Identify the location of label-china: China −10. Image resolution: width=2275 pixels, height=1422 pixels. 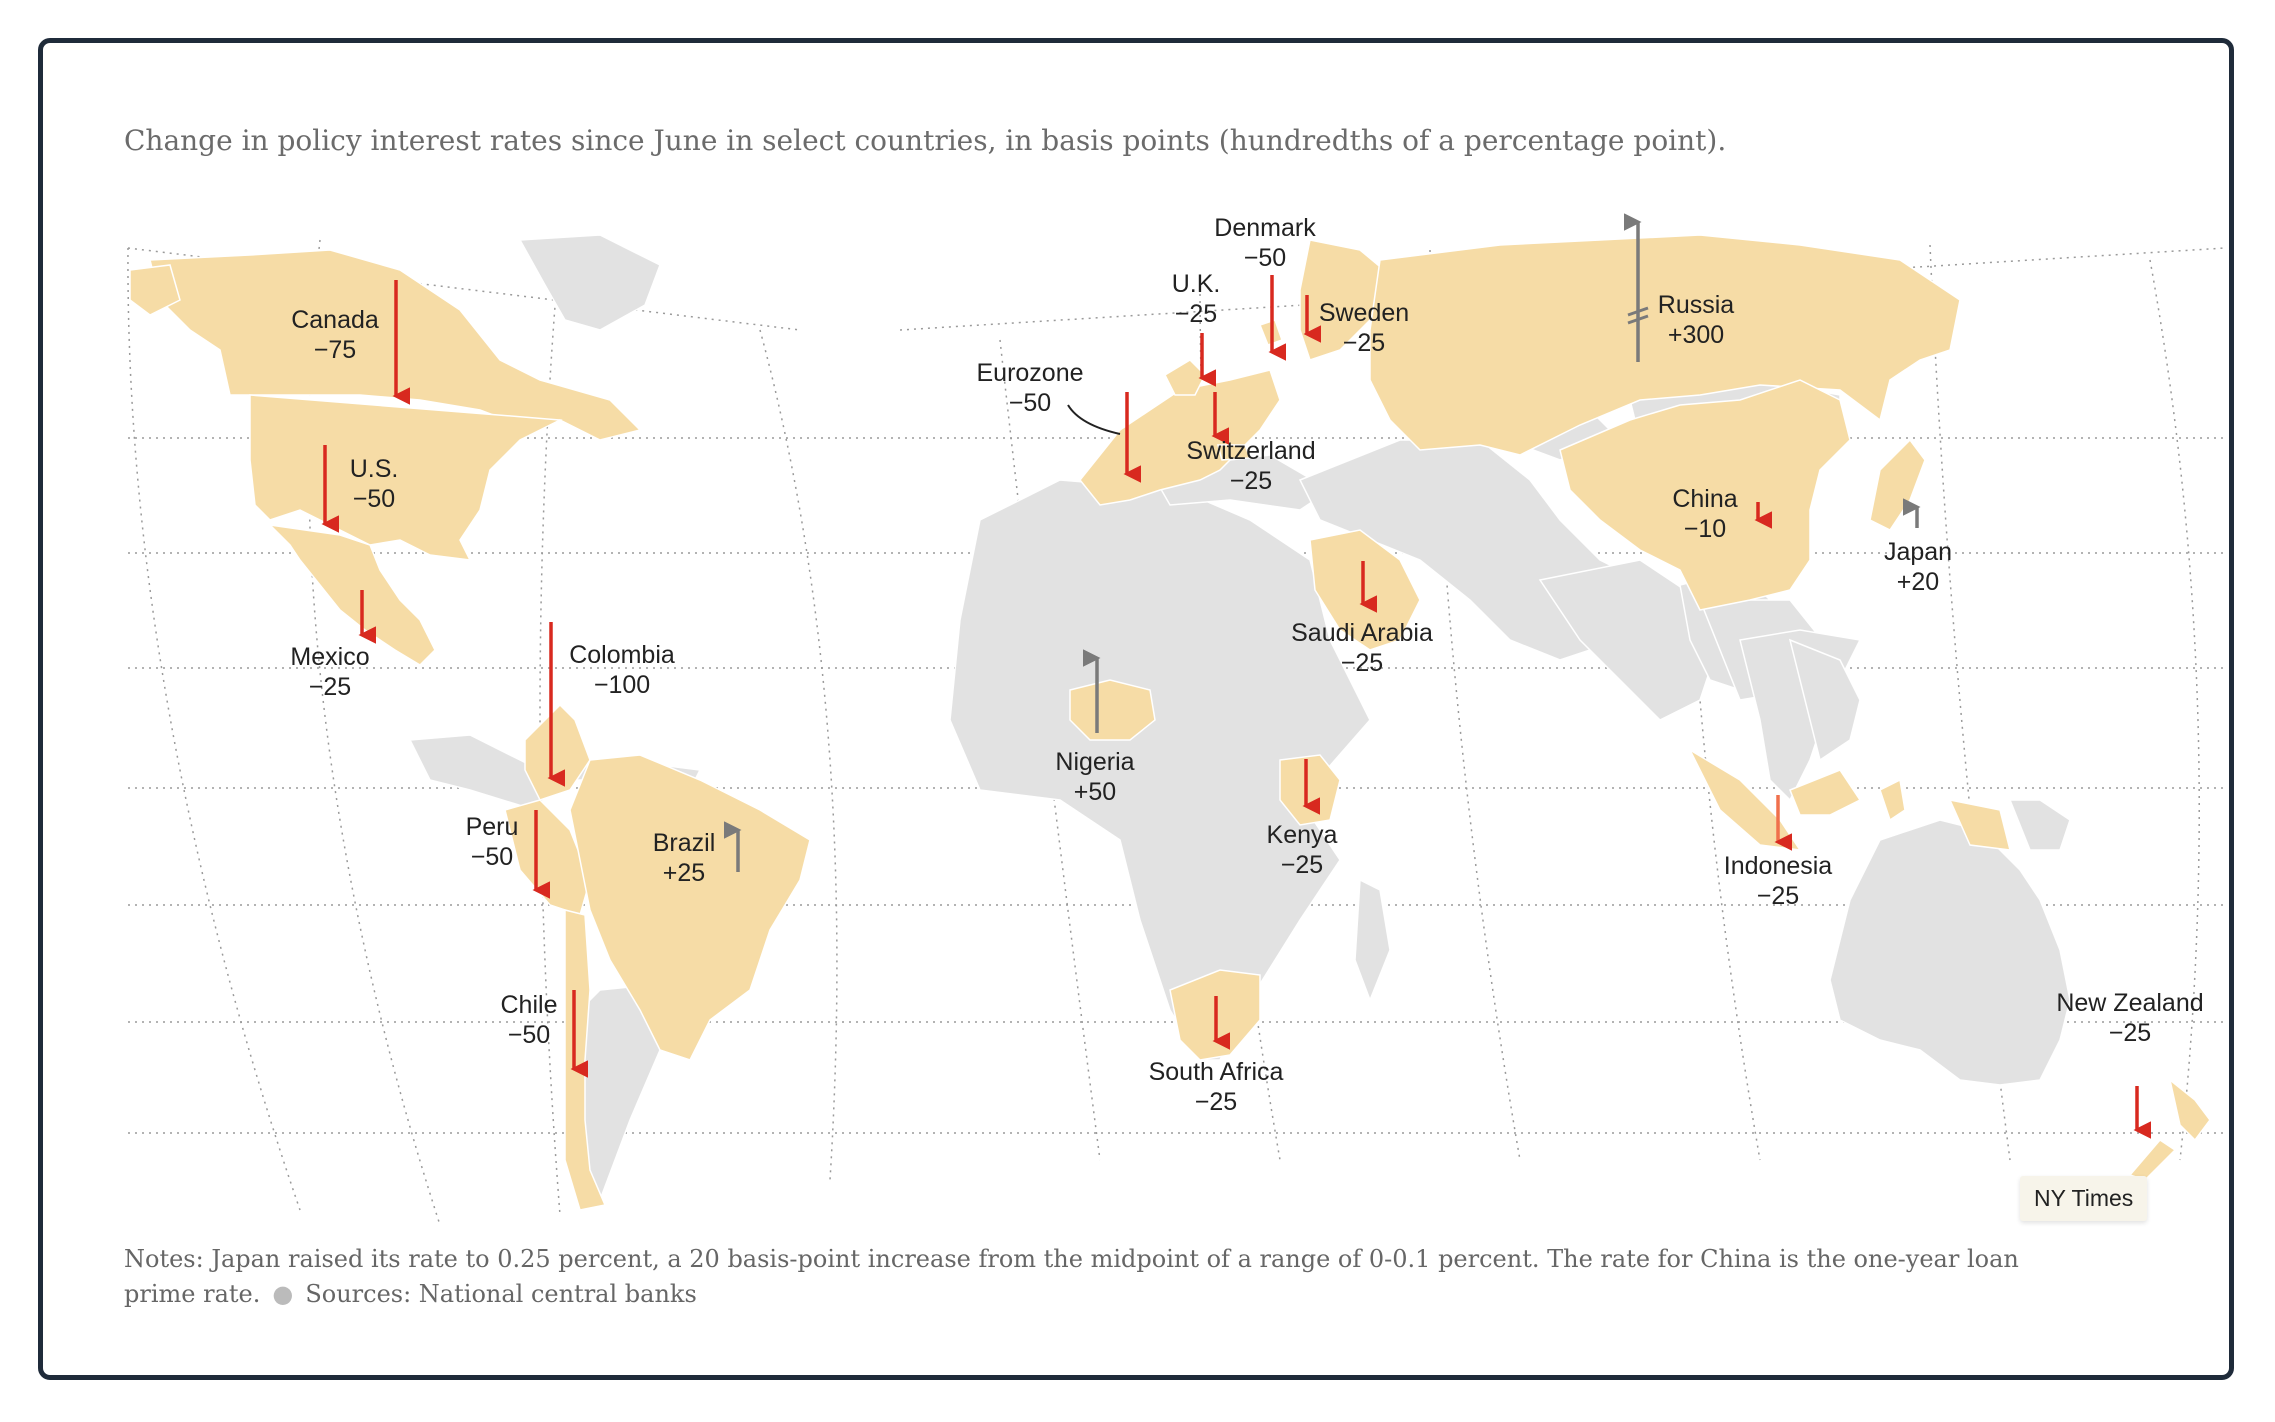
(1704, 514).